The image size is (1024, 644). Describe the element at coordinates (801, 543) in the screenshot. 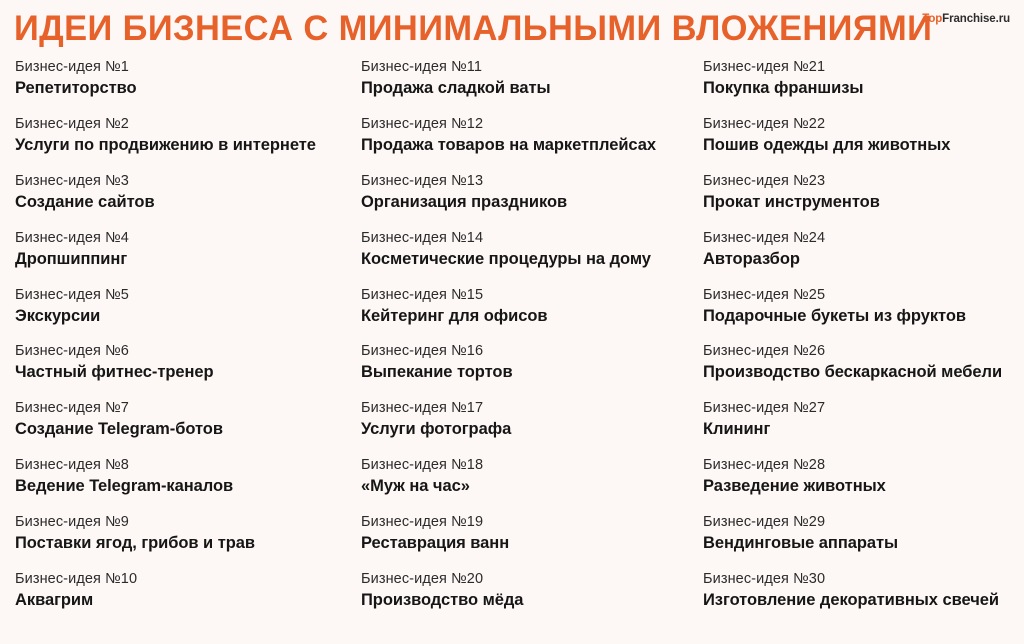

I see `idea-name: Вендинговые аппараты` at that location.